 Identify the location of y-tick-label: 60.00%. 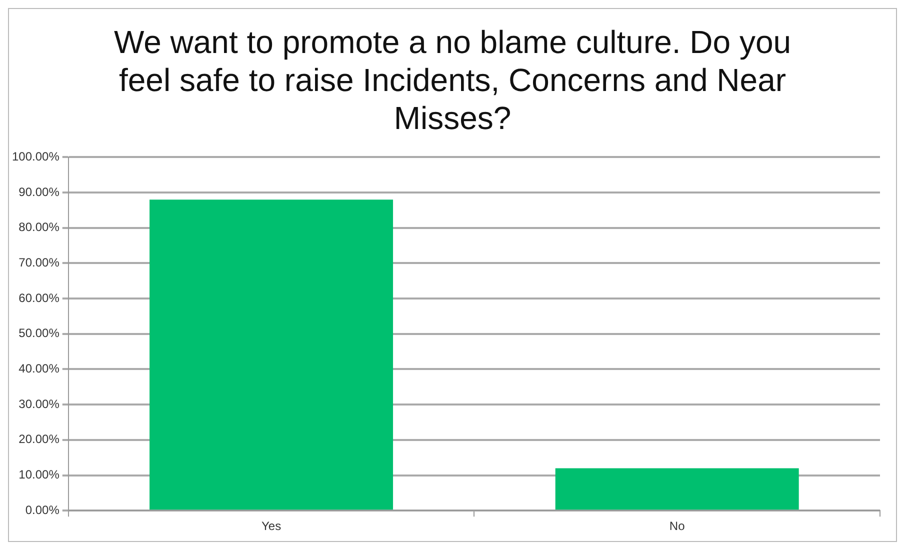
(39, 297).